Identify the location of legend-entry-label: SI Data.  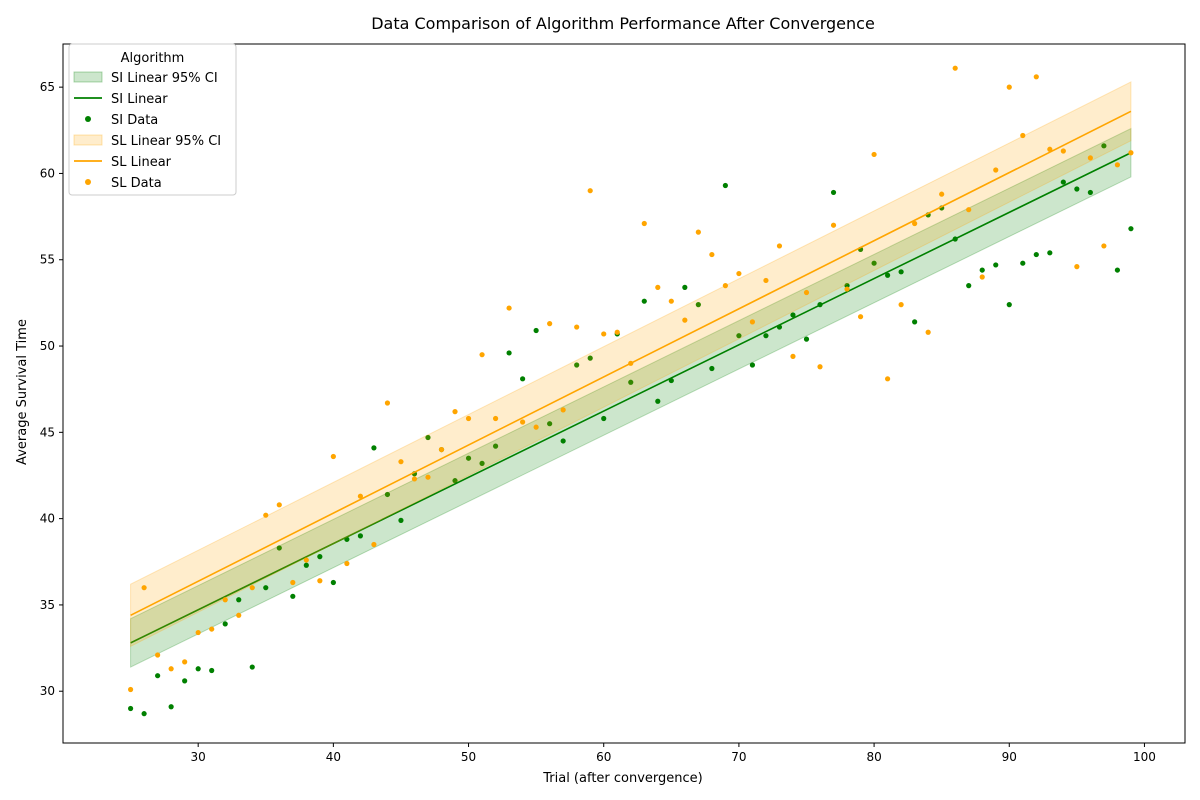
(134, 120).